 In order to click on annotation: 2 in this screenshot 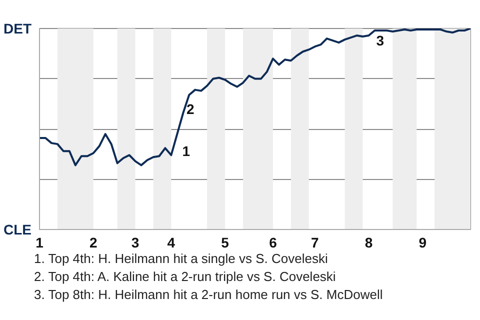, I will do `click(190, 108)`.